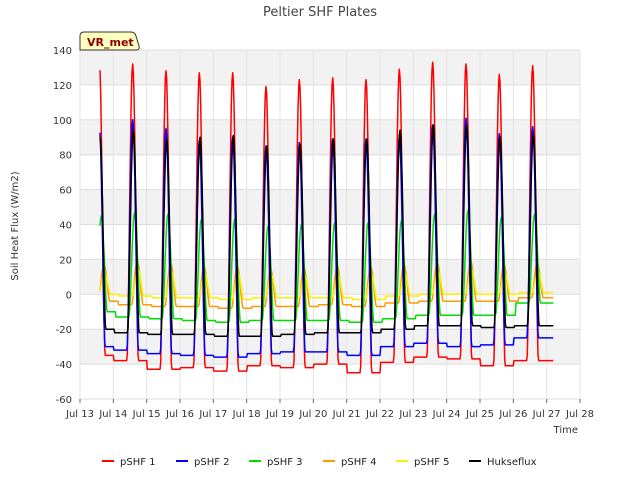 The image size is (640, 480). I want to click on x-tick-label: Jul 13, so click(79, 414).